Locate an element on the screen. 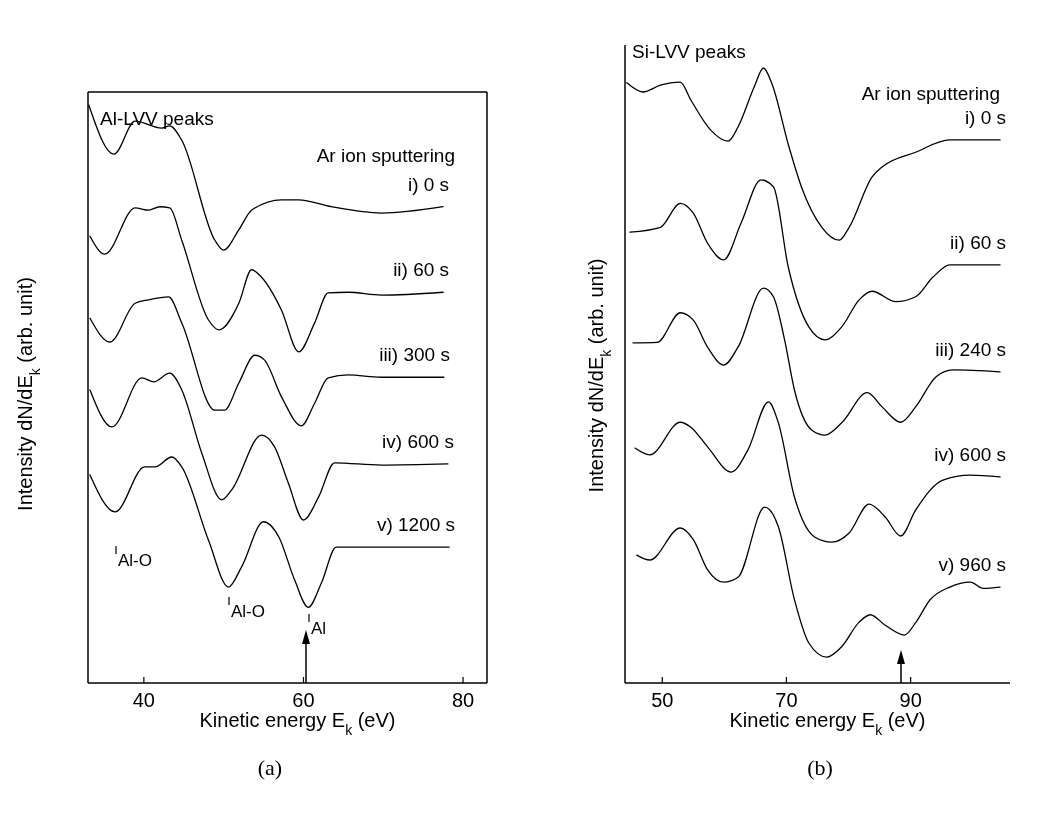 This screenshot has height=814, width=1049. series-label: v) 1200 s is located at coordinates (416, 525).